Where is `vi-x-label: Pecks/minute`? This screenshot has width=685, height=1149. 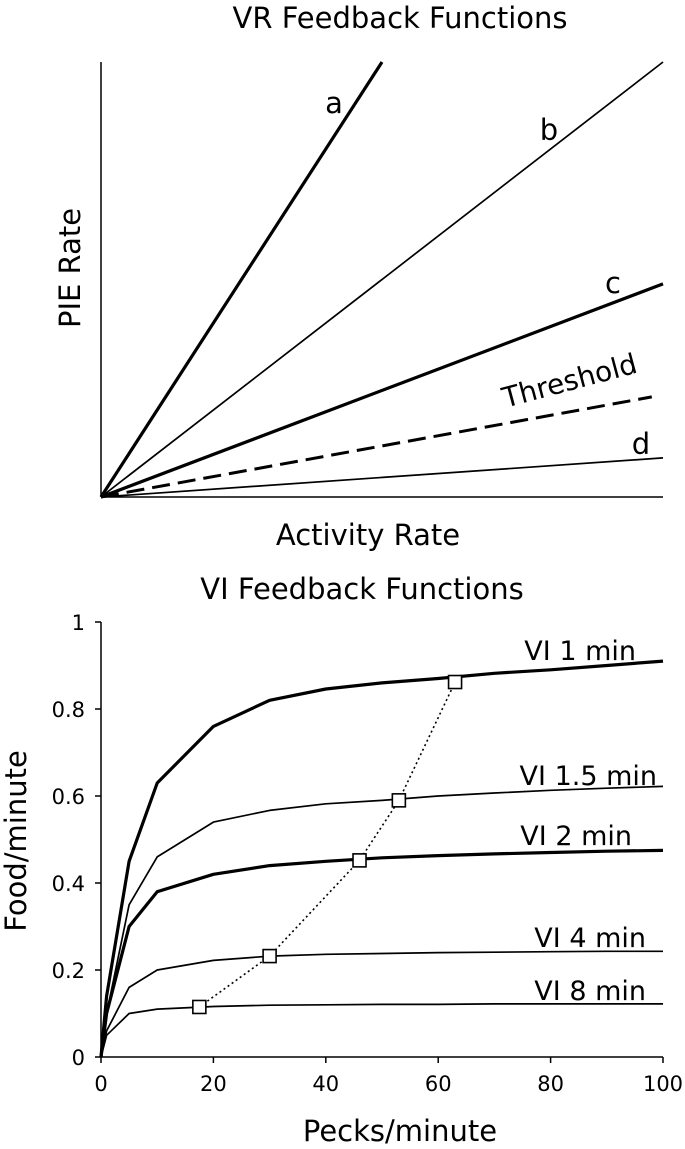
vi-x-label: Pecks/minute is located at coordinates (400, 1131).